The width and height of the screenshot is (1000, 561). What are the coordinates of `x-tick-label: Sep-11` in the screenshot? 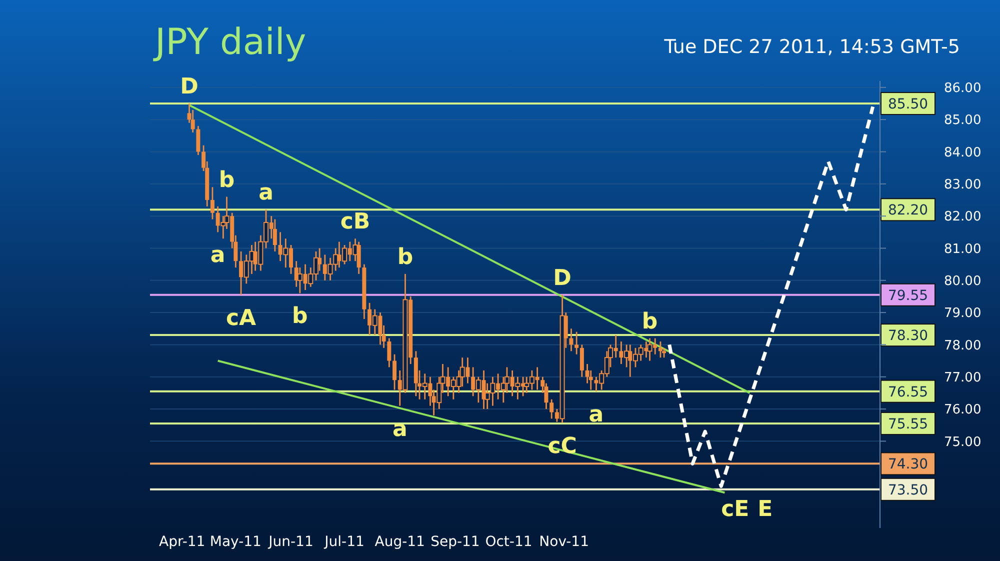 It's located at (455, 542).